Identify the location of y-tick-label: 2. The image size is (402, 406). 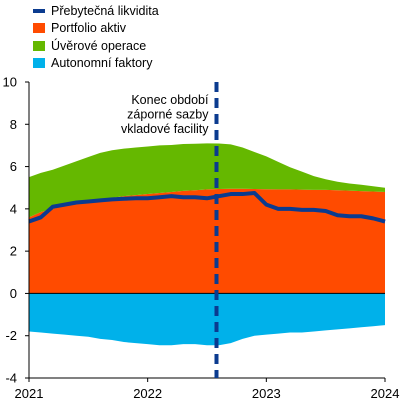
(13, 251).